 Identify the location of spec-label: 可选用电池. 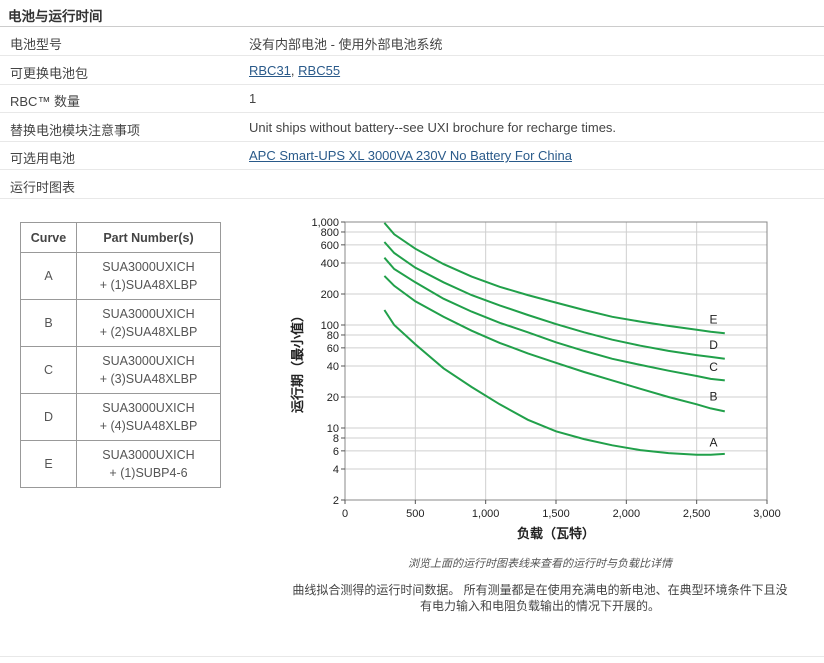
(43, 158).